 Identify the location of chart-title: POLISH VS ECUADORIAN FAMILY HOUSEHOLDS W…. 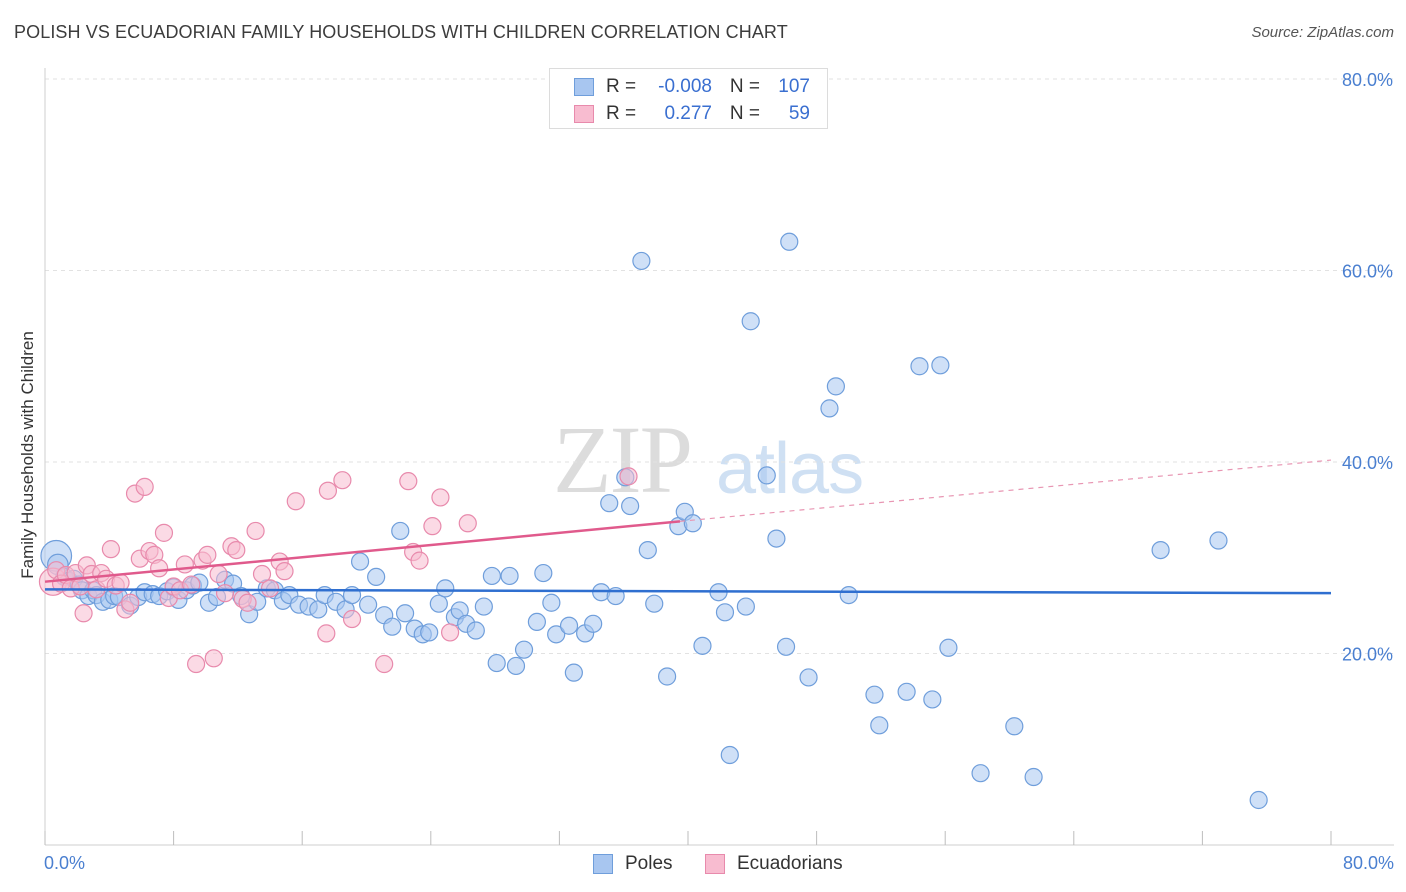
(401, 32).